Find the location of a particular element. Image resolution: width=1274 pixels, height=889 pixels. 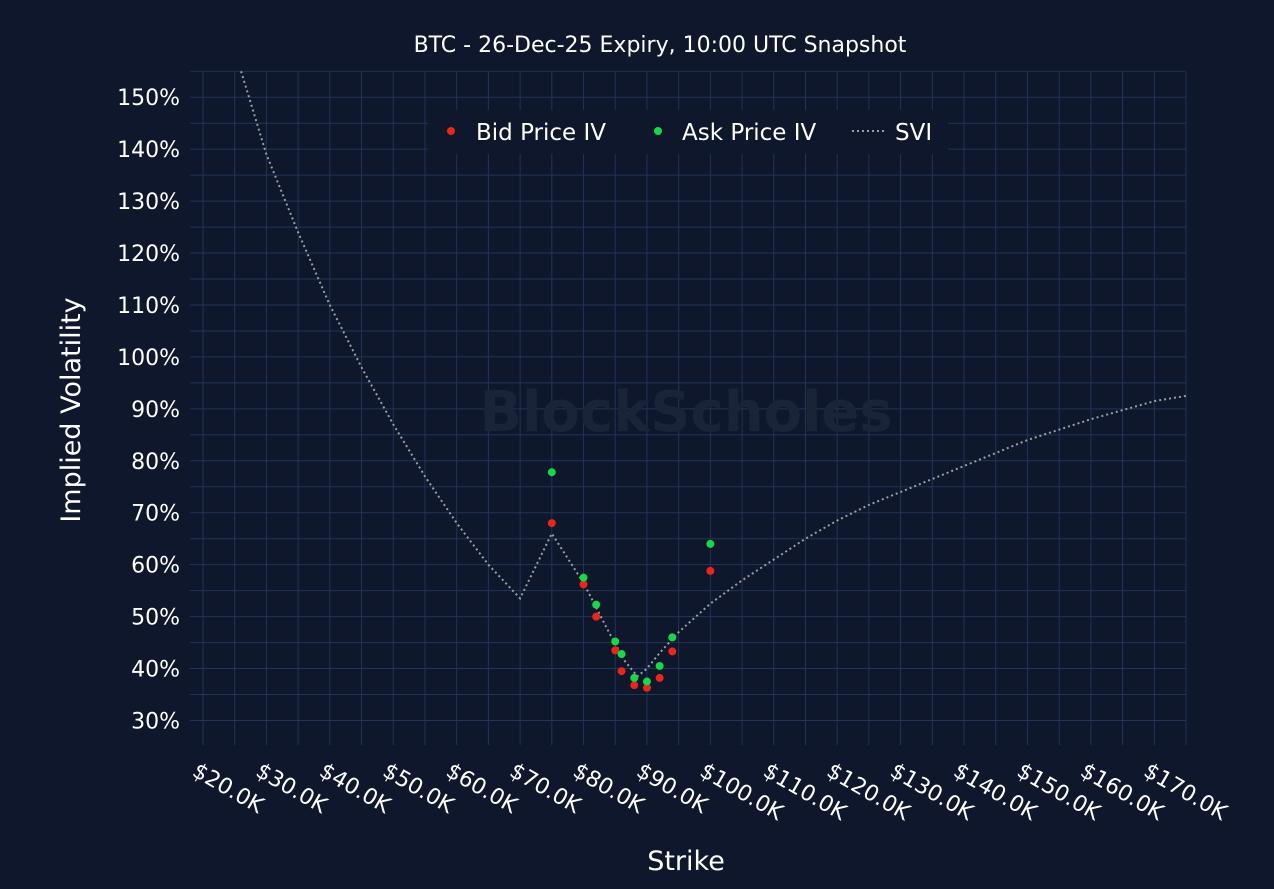

y-axis-label: Implied Volatility is located at coordinates (71, 409).